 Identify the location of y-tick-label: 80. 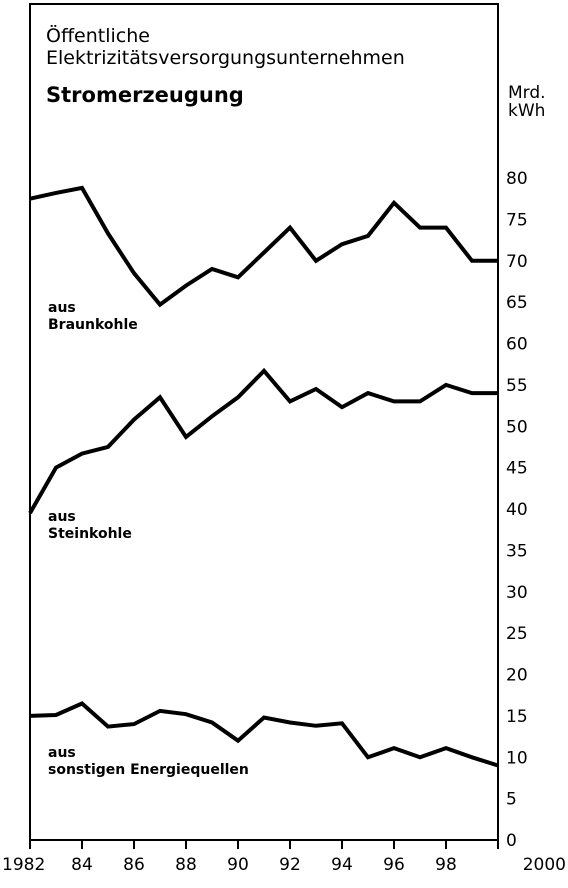
(517, 179).